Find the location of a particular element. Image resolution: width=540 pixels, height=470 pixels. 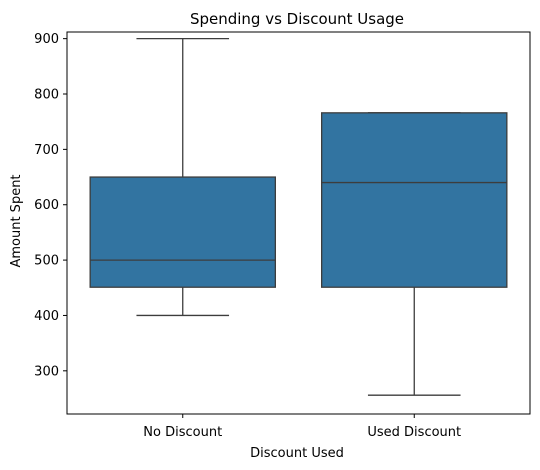

y-tick-label: 700 is located at coordinates (46, 150).